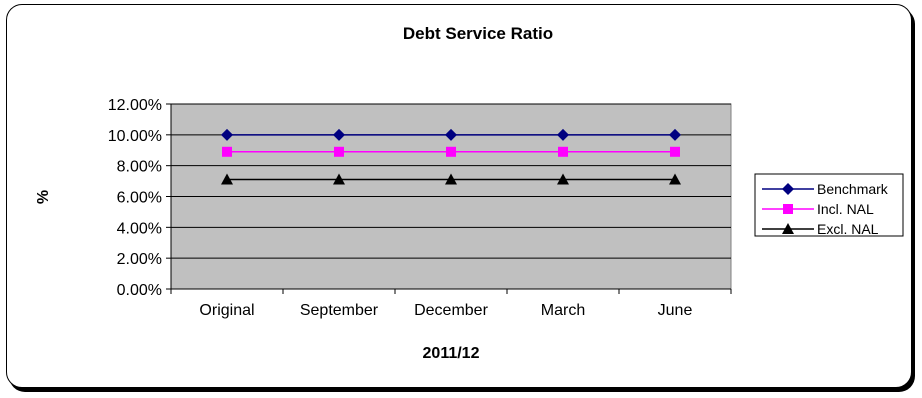 Image resolution: width=922 pixels, height=398 pixels. I want to click on legend-marker-excl-nal, so click(788, 228).